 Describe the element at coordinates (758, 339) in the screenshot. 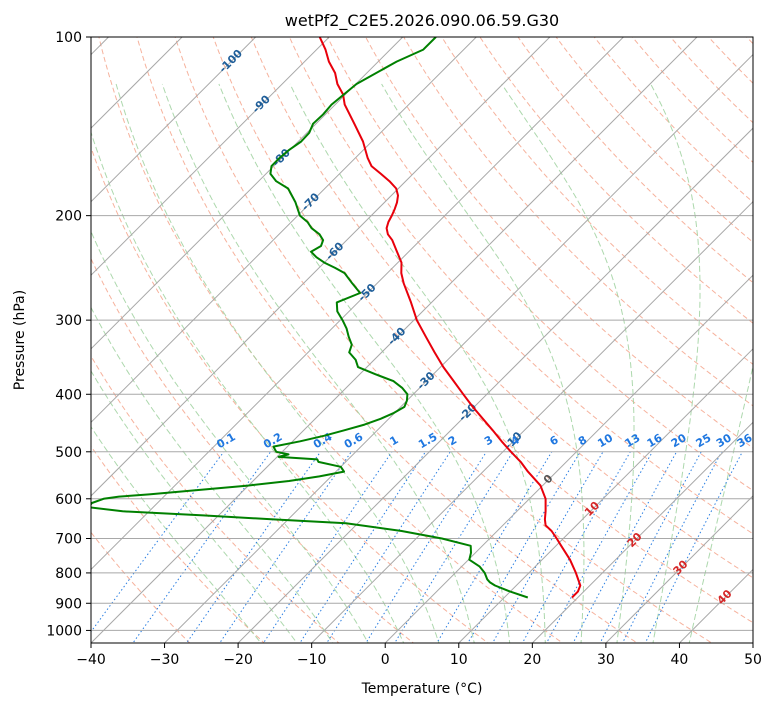

I see `isotherm-gridline` at that location.